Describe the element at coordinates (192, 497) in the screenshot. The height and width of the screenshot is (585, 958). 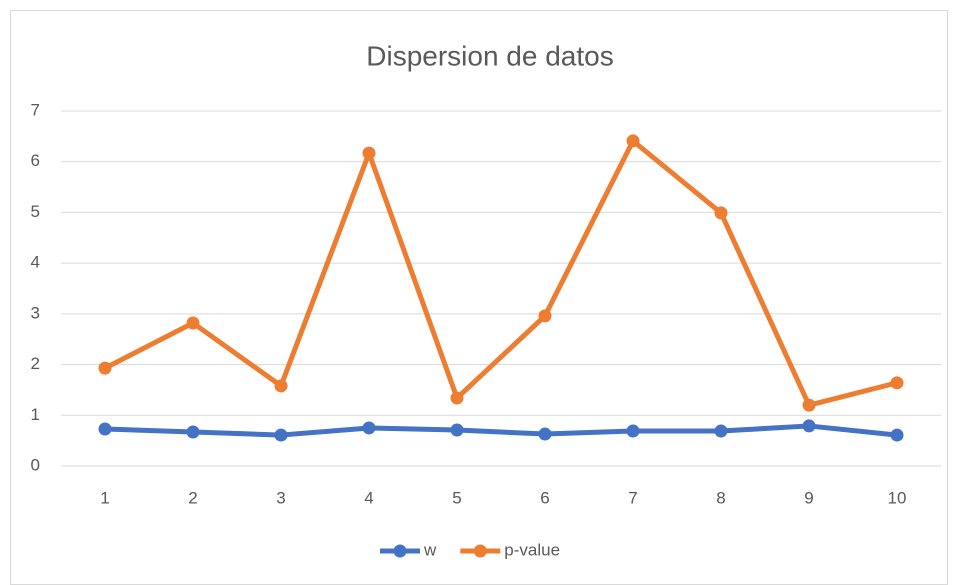
I see `x-tick-label: 2` at that location.